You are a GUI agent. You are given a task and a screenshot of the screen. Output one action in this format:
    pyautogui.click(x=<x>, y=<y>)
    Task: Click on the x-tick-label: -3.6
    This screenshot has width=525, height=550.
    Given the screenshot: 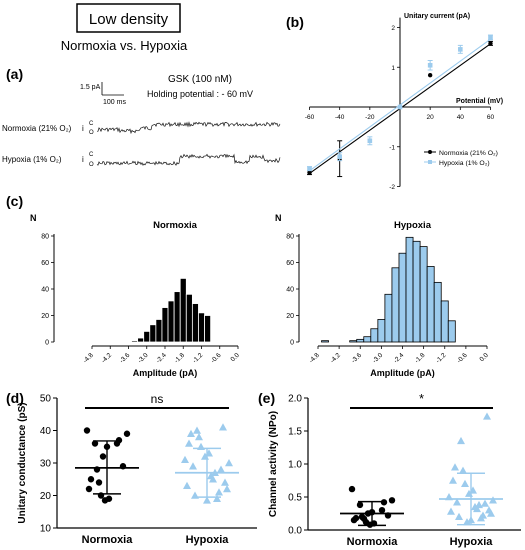 What is the action you would take?
    pyautogui.click(x=124, y=358)
    